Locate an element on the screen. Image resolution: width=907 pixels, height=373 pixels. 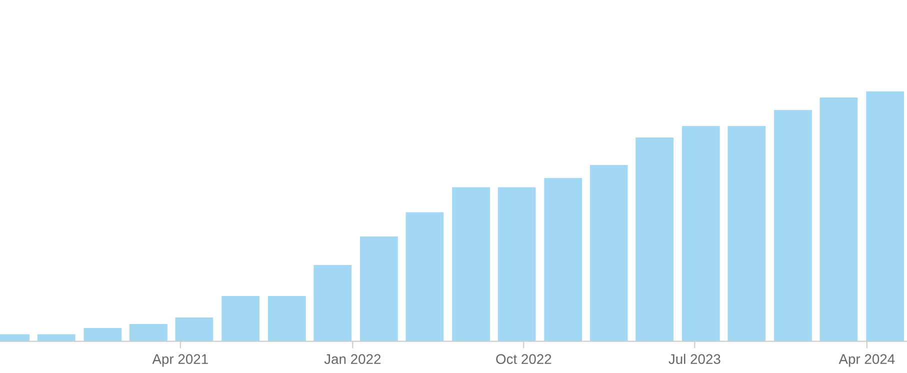
x-tick-label: Apr 2024 is located at coordinates (866, 360).